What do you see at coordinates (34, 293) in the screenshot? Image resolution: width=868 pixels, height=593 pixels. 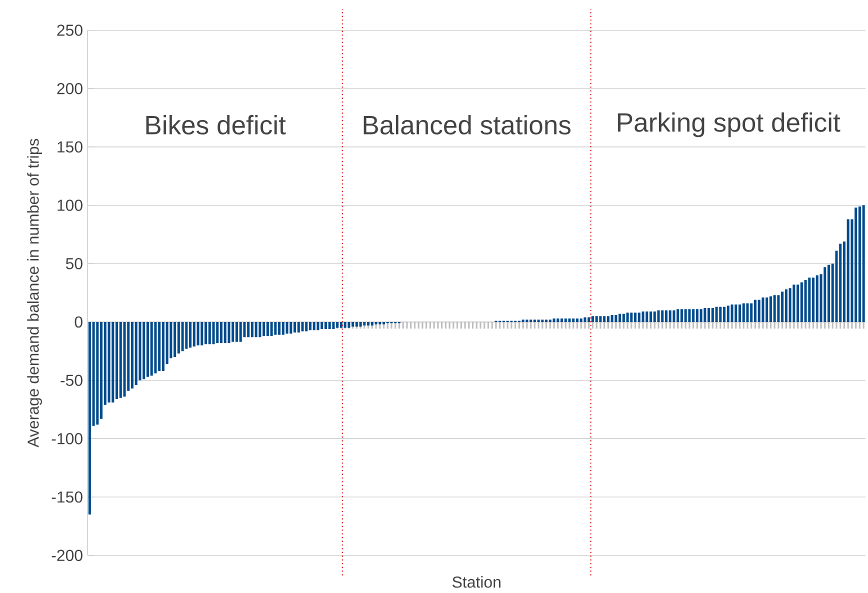 I see `y-axis-title: Average demand balance in number of trips` at bounding box center [34, 293].